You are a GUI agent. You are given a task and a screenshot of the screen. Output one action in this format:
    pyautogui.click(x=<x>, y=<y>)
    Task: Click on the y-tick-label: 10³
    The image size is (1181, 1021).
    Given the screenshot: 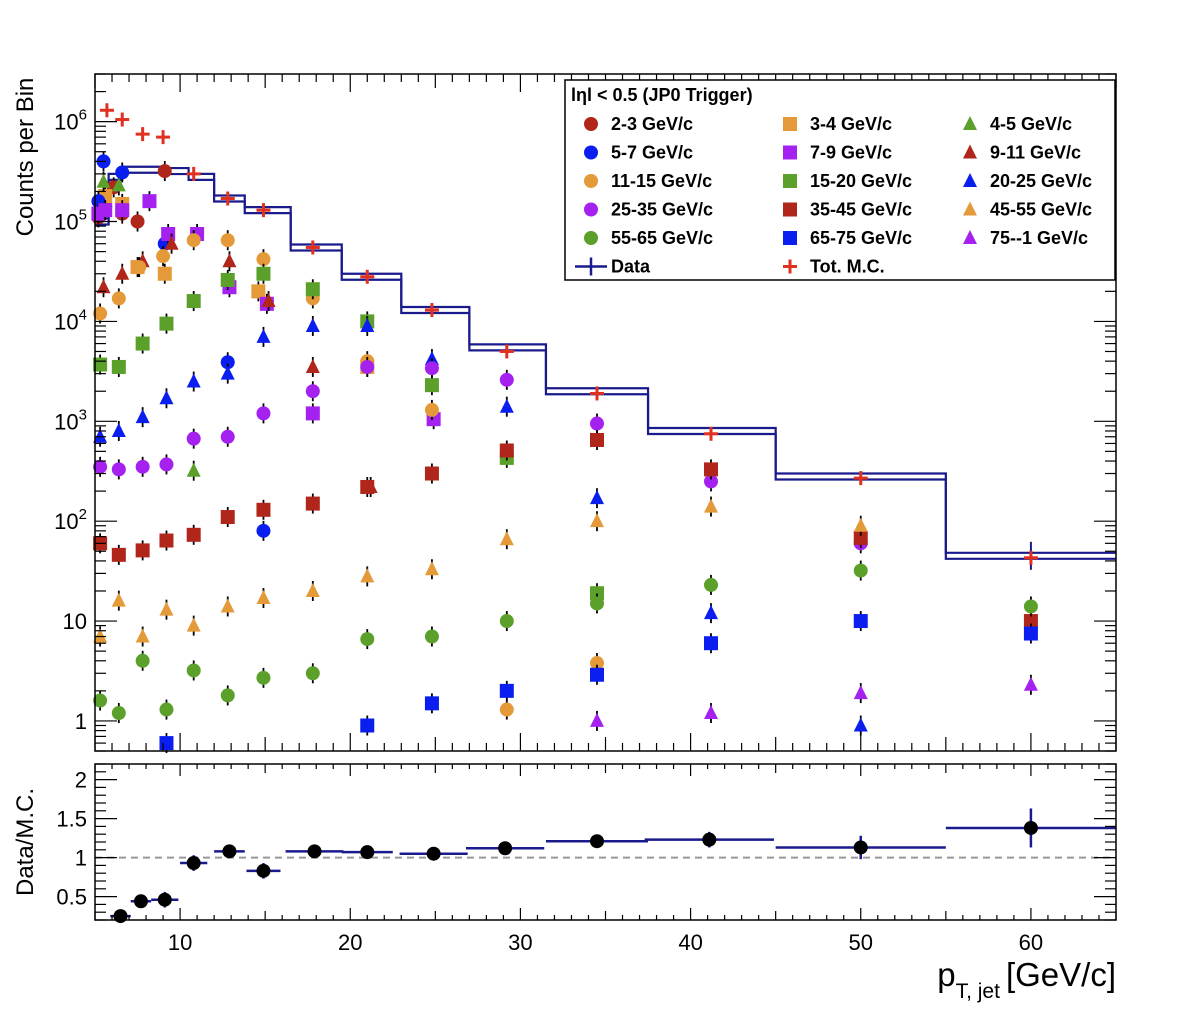 What is the action you would take?
    pyautogui.click(x=70, y=420)
    